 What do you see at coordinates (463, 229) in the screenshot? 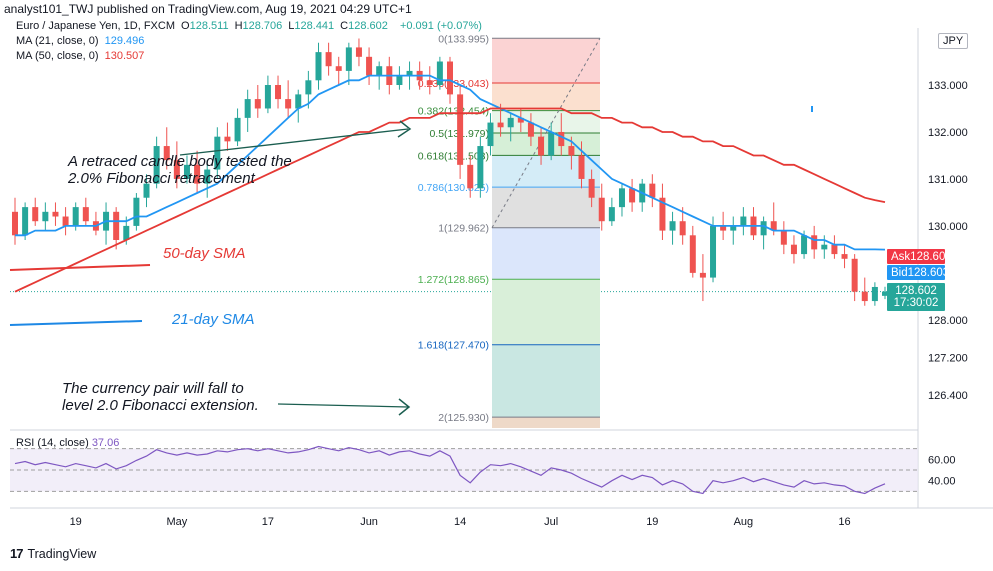
I see `fib-level-label: 1(129.962)` at bounding box center [463, 229].